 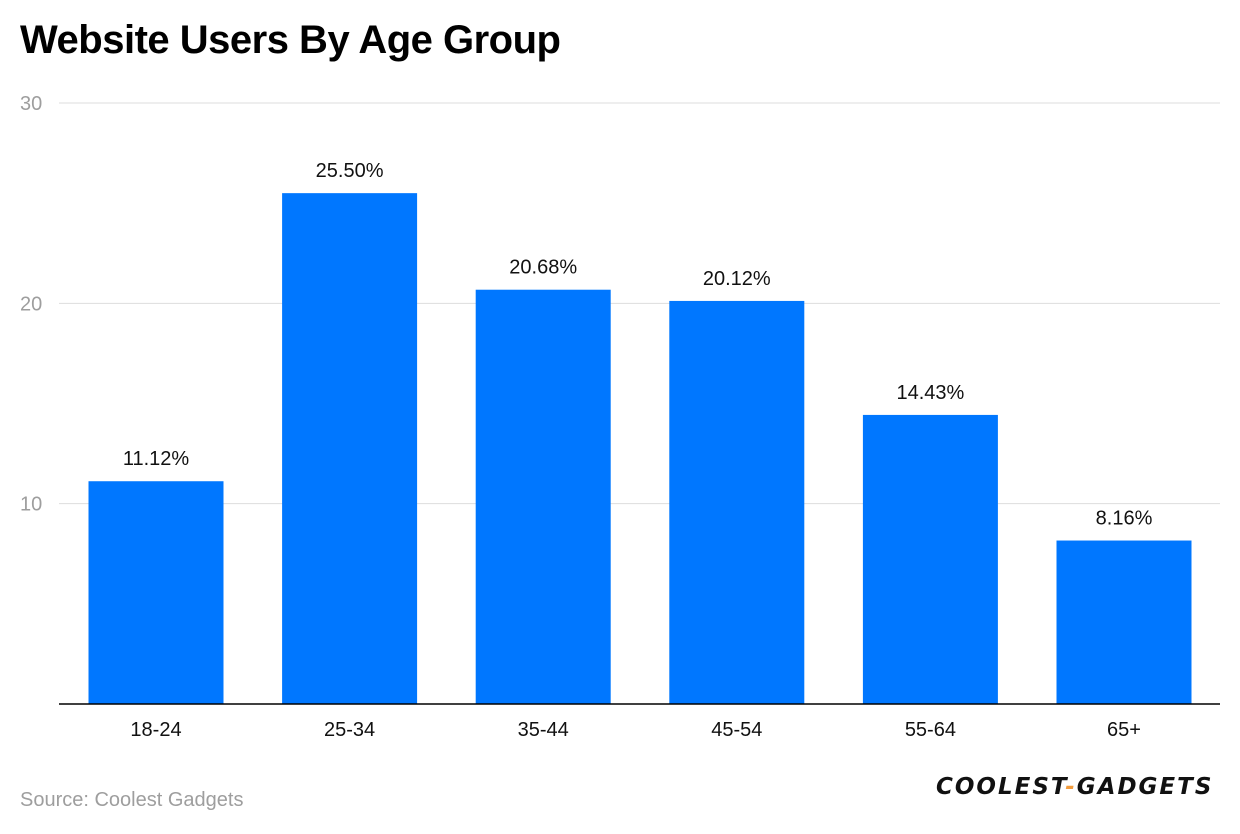 What do you see at coordinates (1124, 622) in the screenshot?
I see `bar-65+` at bounding box center [1124, 622].